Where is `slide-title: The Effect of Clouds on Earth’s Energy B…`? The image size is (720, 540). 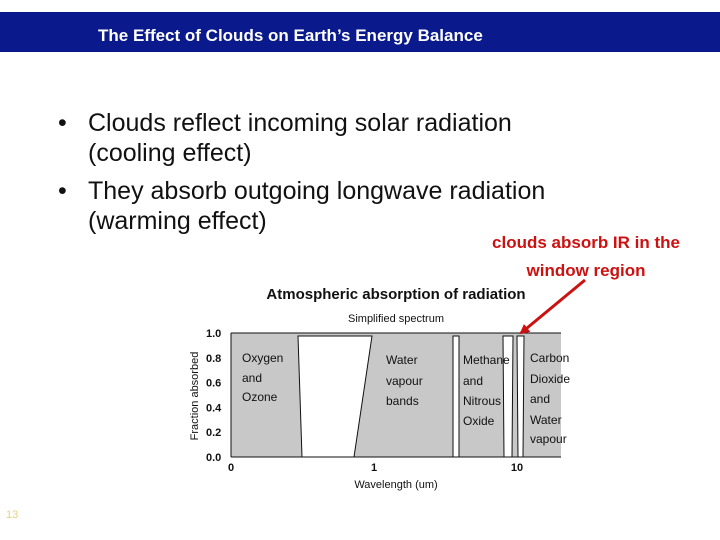
slide-title: The Effect of Clouds on Earth’s Energy B… is located at coordinates (290, 35).